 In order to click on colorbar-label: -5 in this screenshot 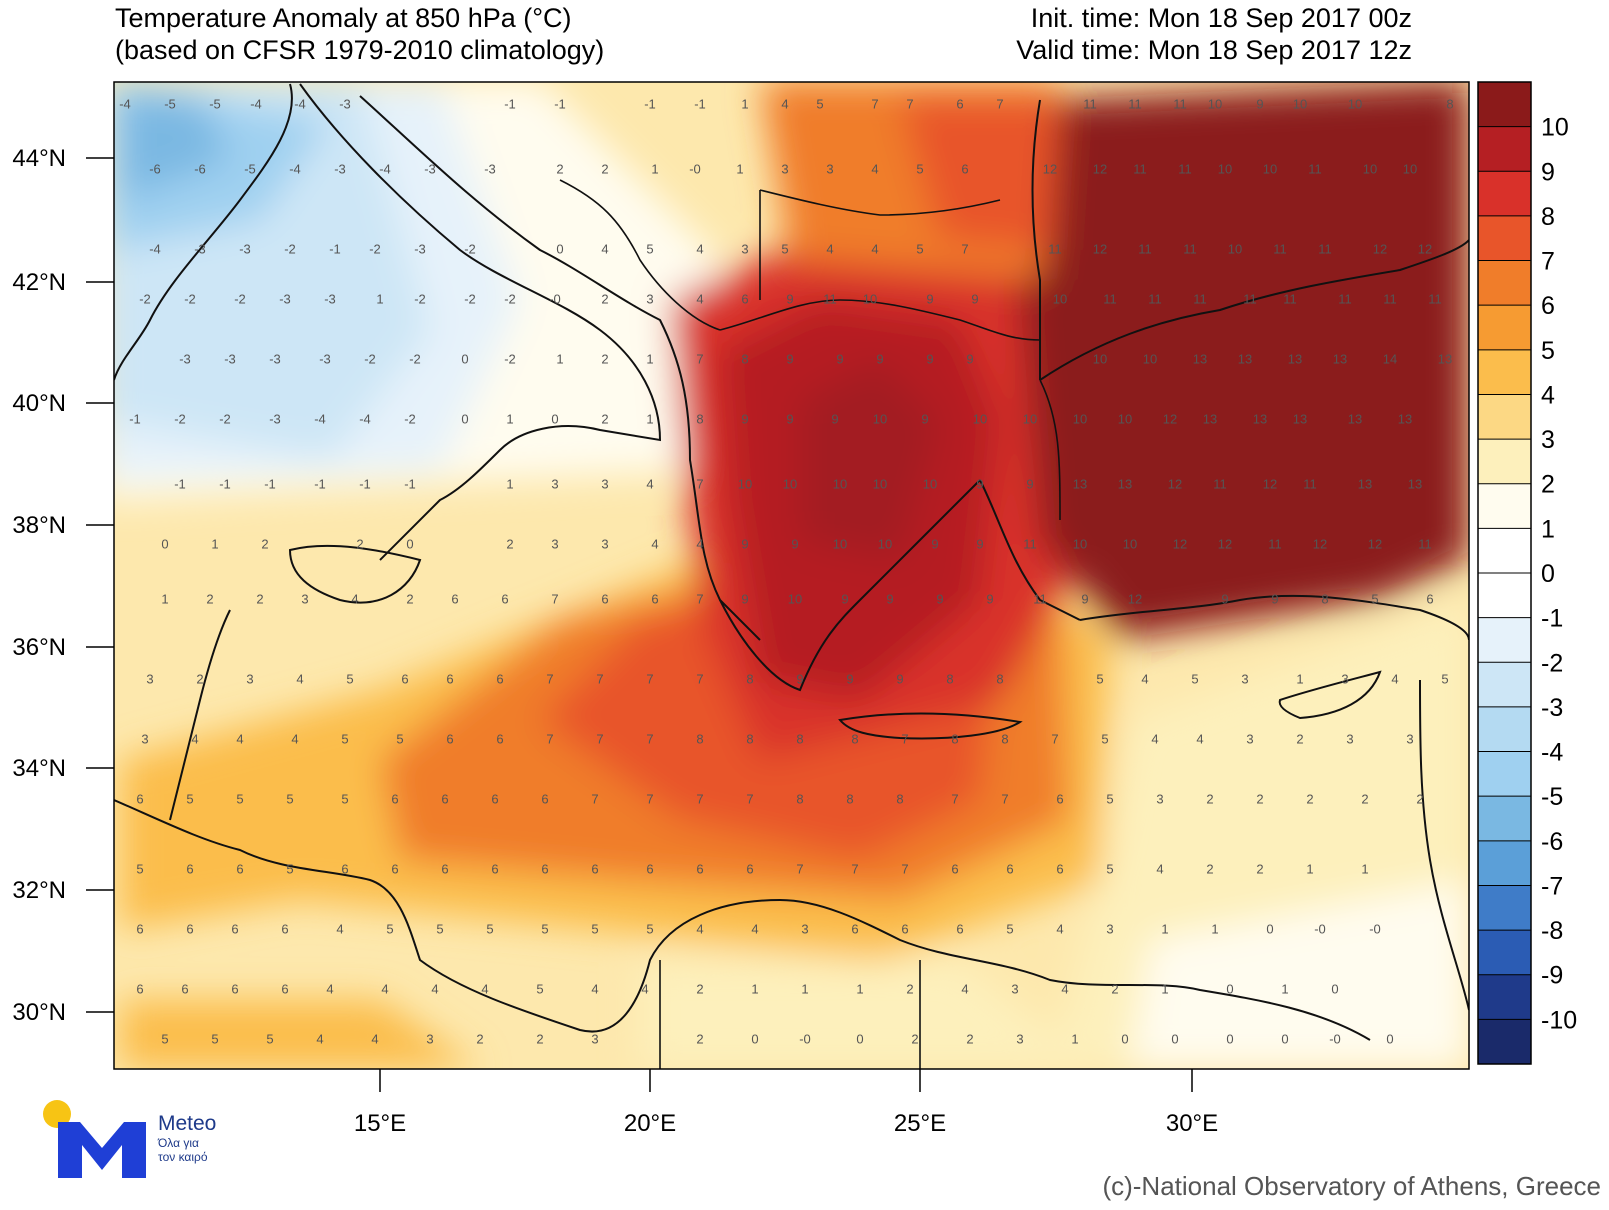, I will do `click(1552, 797)`.